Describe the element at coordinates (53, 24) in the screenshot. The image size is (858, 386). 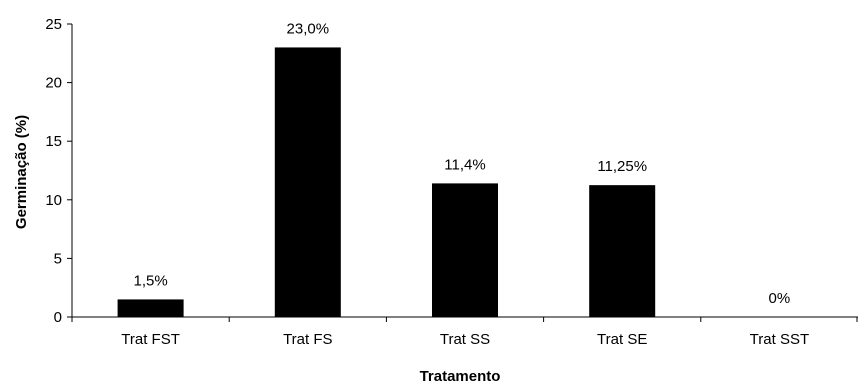
I see `y-tick-label: 25` at that location.